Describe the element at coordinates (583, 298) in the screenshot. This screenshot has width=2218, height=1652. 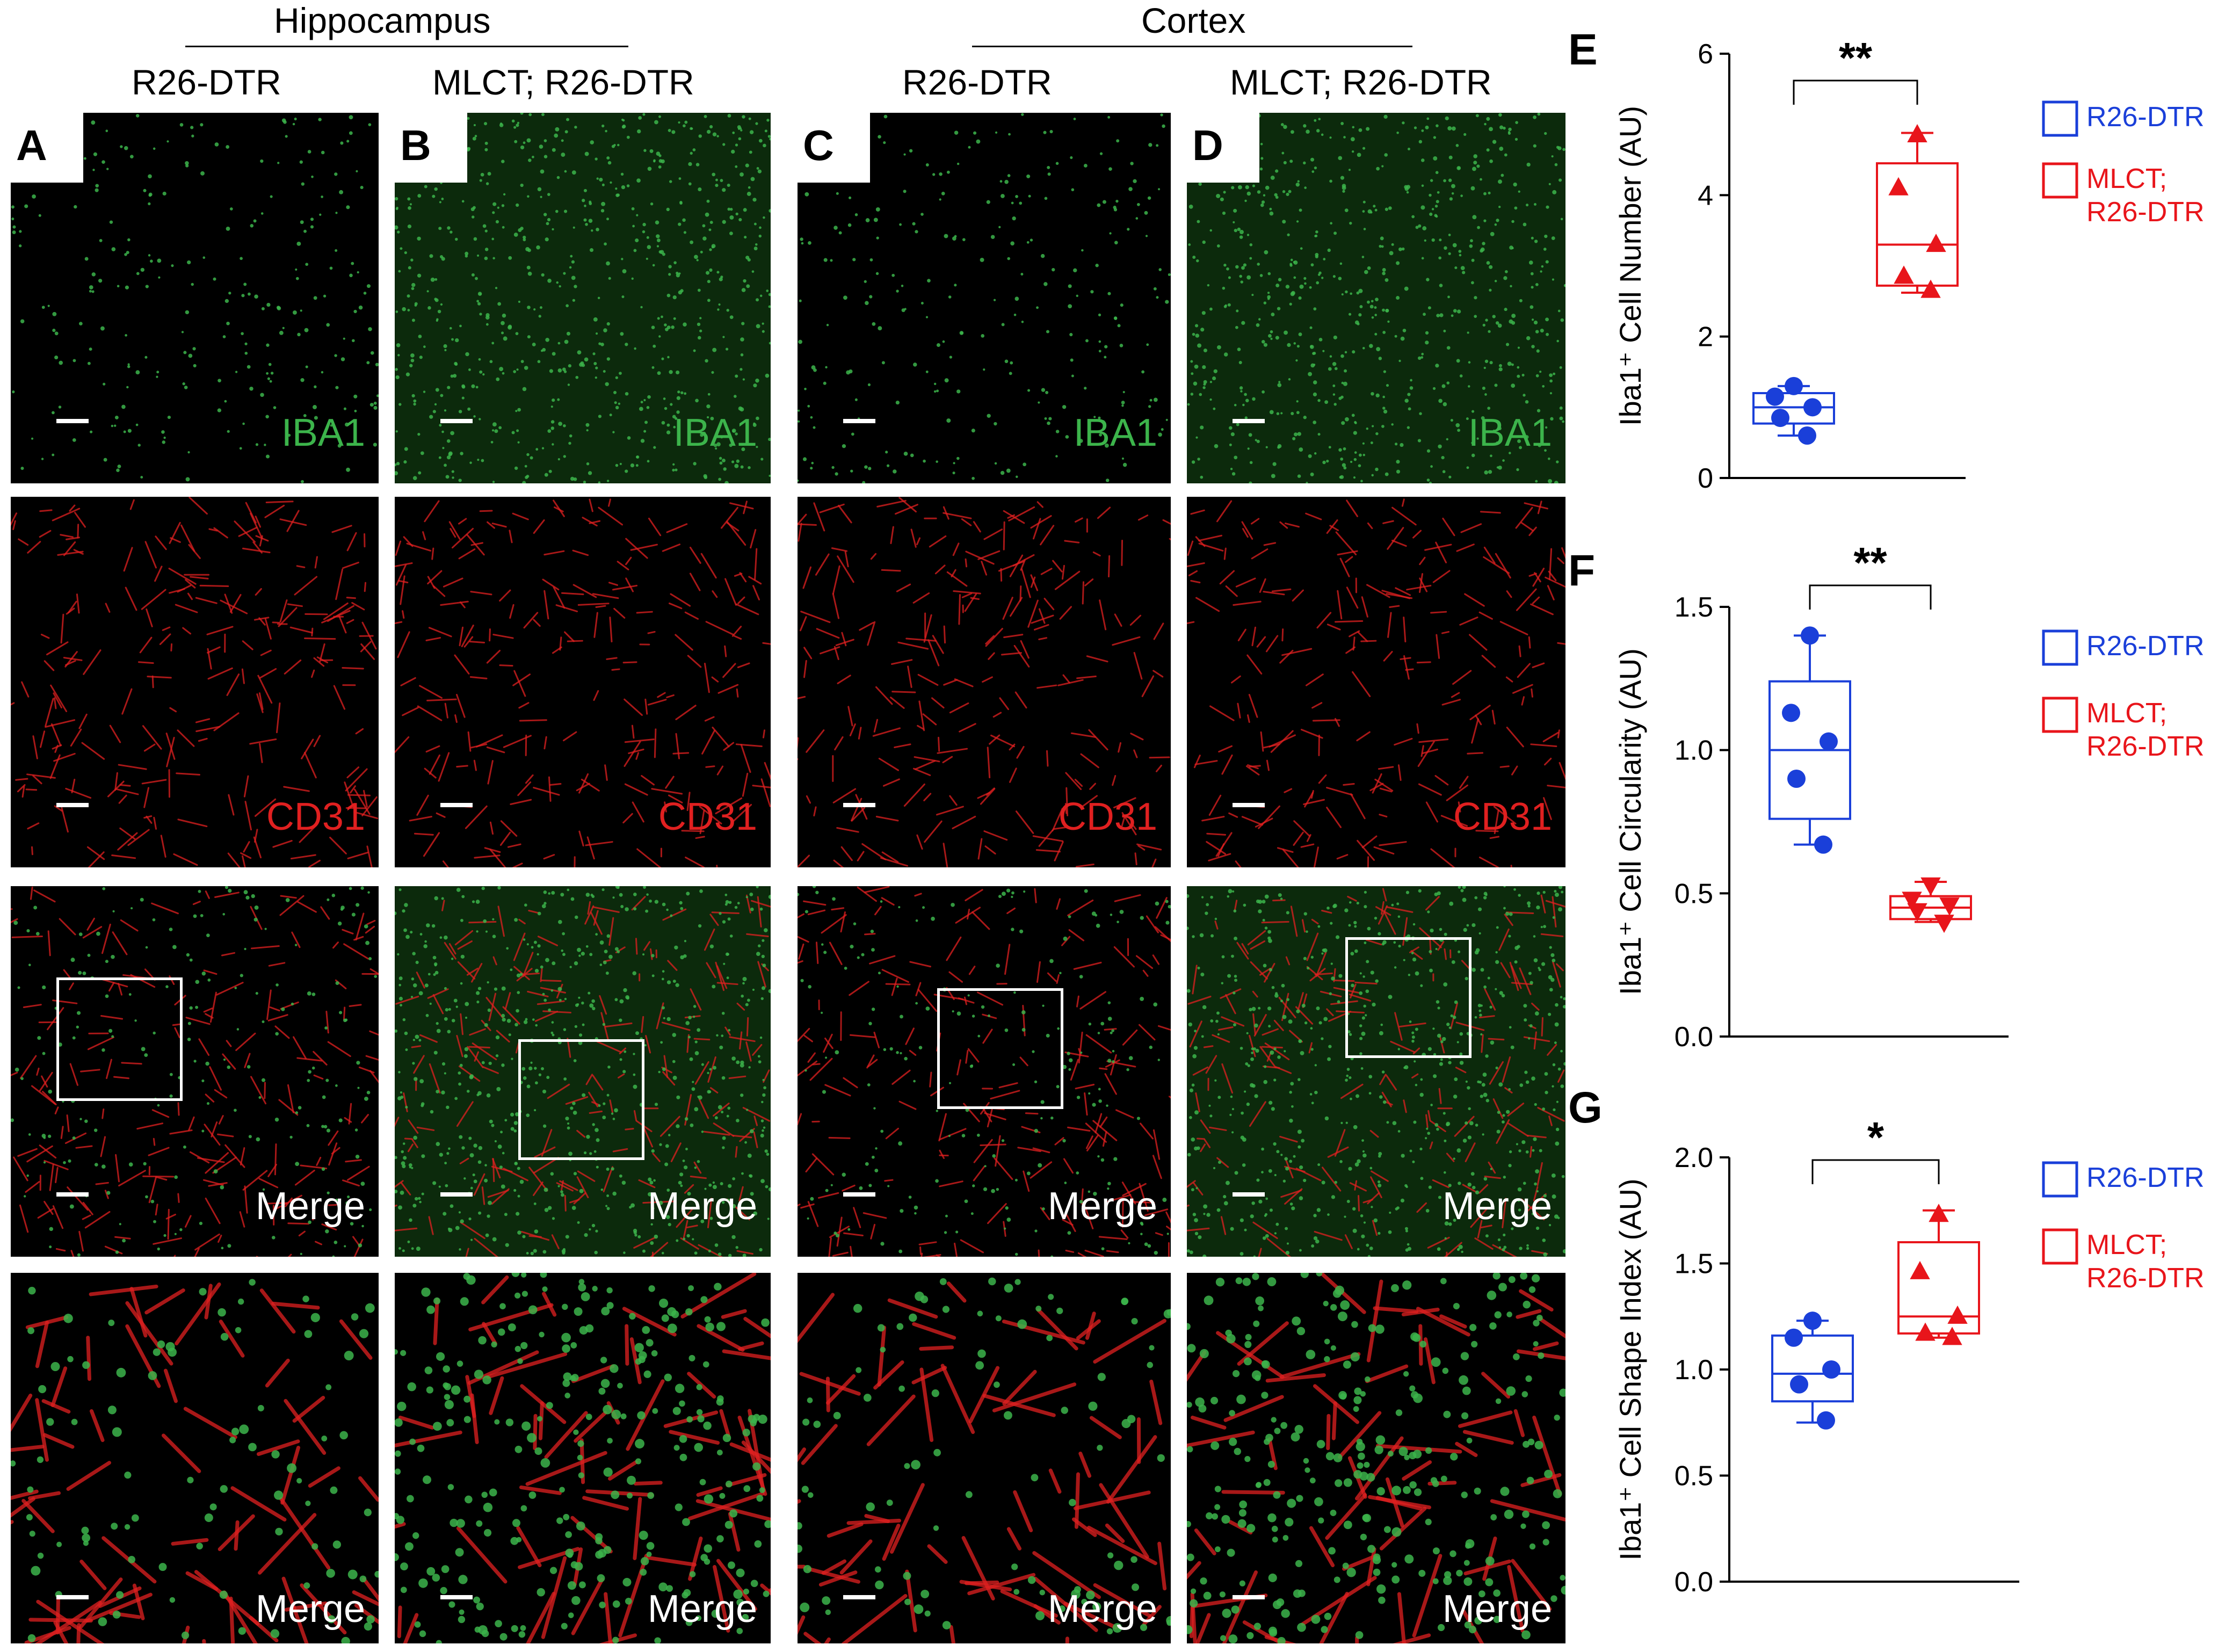
I see `micrograph-b-iba1: B IBA1` at that location.